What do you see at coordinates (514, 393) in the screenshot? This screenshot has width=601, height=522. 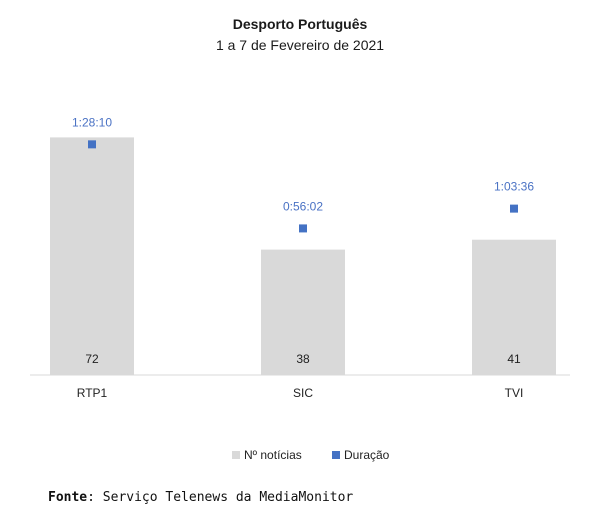 I see `category-label: TVI` at bounding box center [514, 393].